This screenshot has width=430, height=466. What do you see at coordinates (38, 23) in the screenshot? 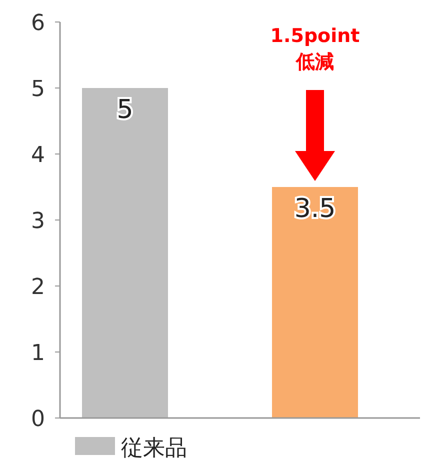
I see `y-tick-label: 6` at bounding box center [38, 23].